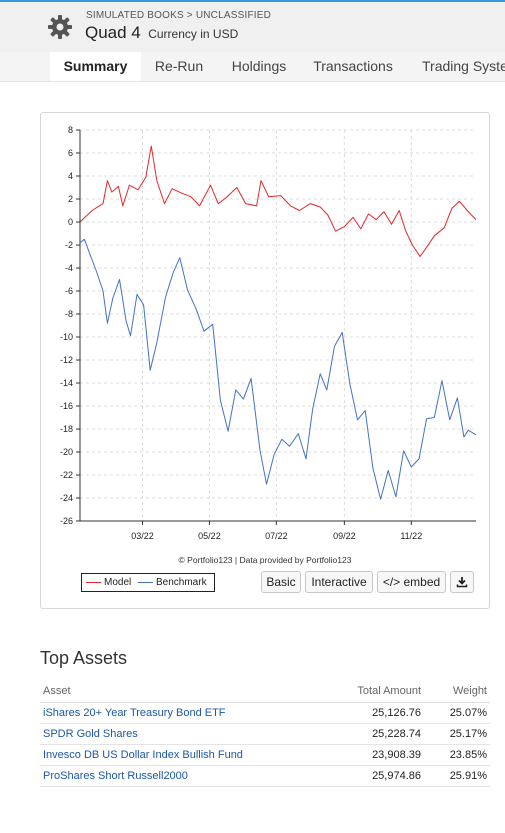  I want to click on download-icon, so click(462, 582).